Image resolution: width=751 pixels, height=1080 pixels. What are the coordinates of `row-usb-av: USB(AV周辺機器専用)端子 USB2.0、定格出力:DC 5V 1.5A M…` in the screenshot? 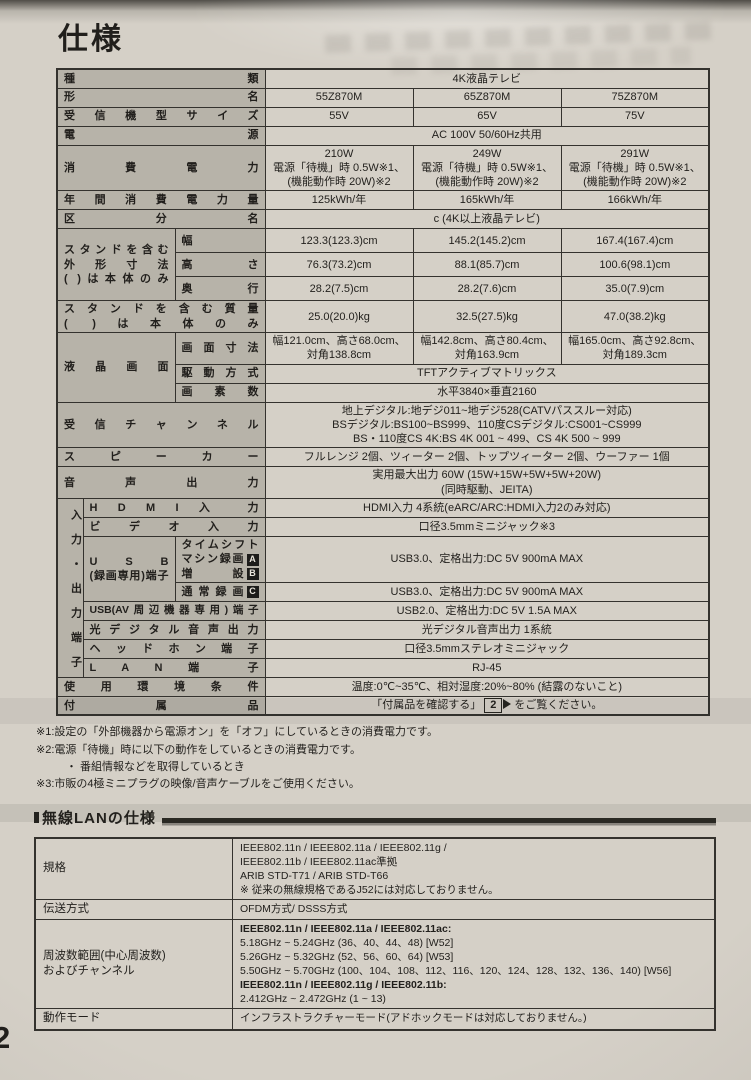 It's located at (383, 610).